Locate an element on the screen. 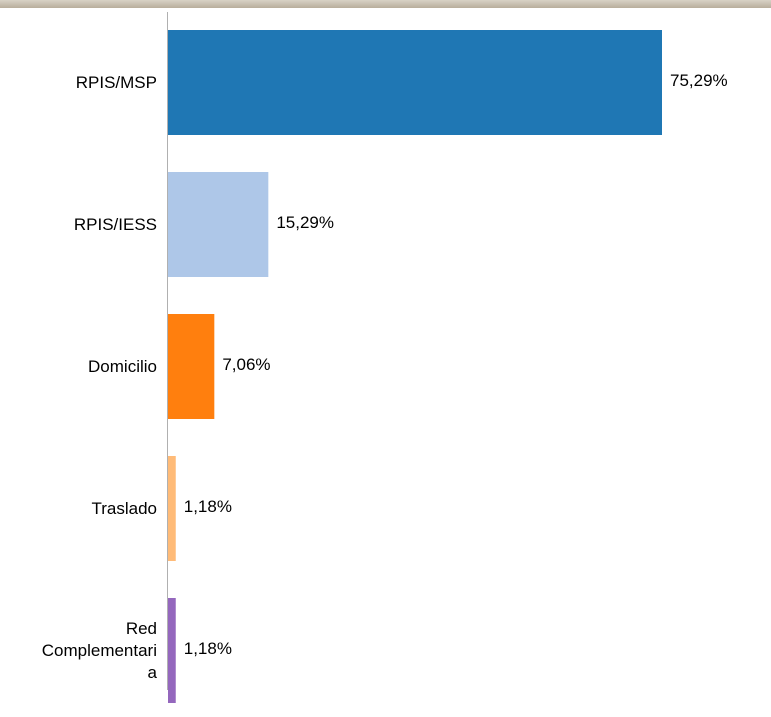  value-label: 15,29% is located at coordinates (305, 222).